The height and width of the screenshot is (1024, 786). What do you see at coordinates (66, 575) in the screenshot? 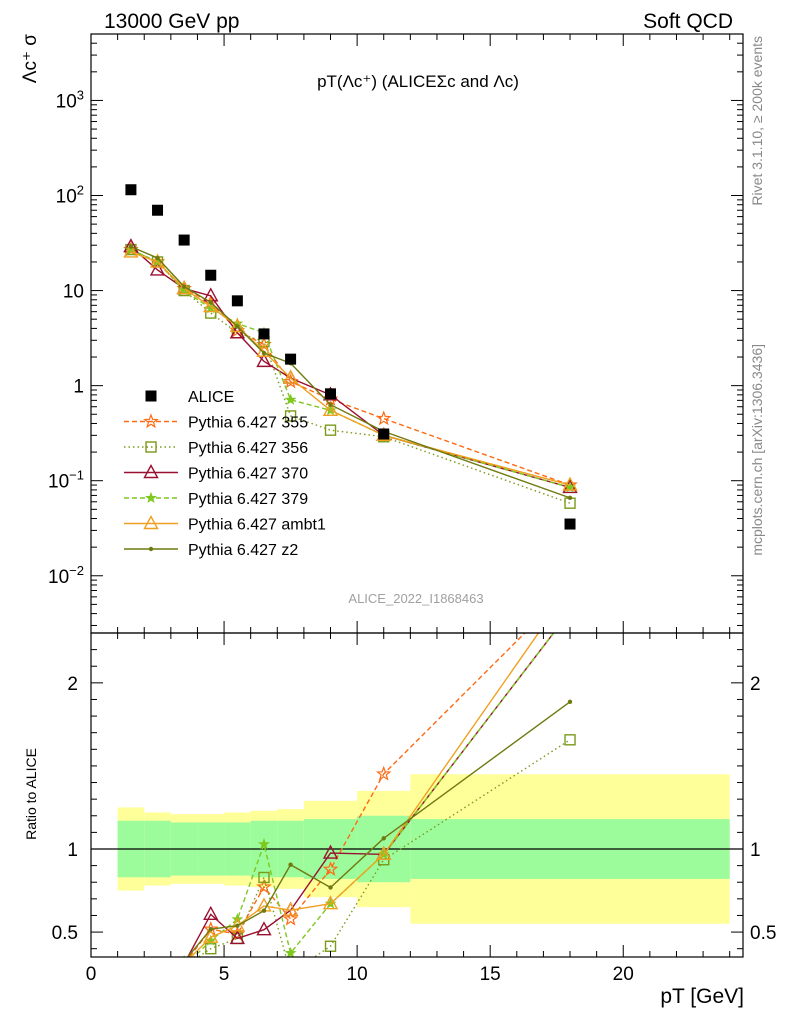
I see `y-tick-label: 10⁻²` at bounding box center [66, 575].